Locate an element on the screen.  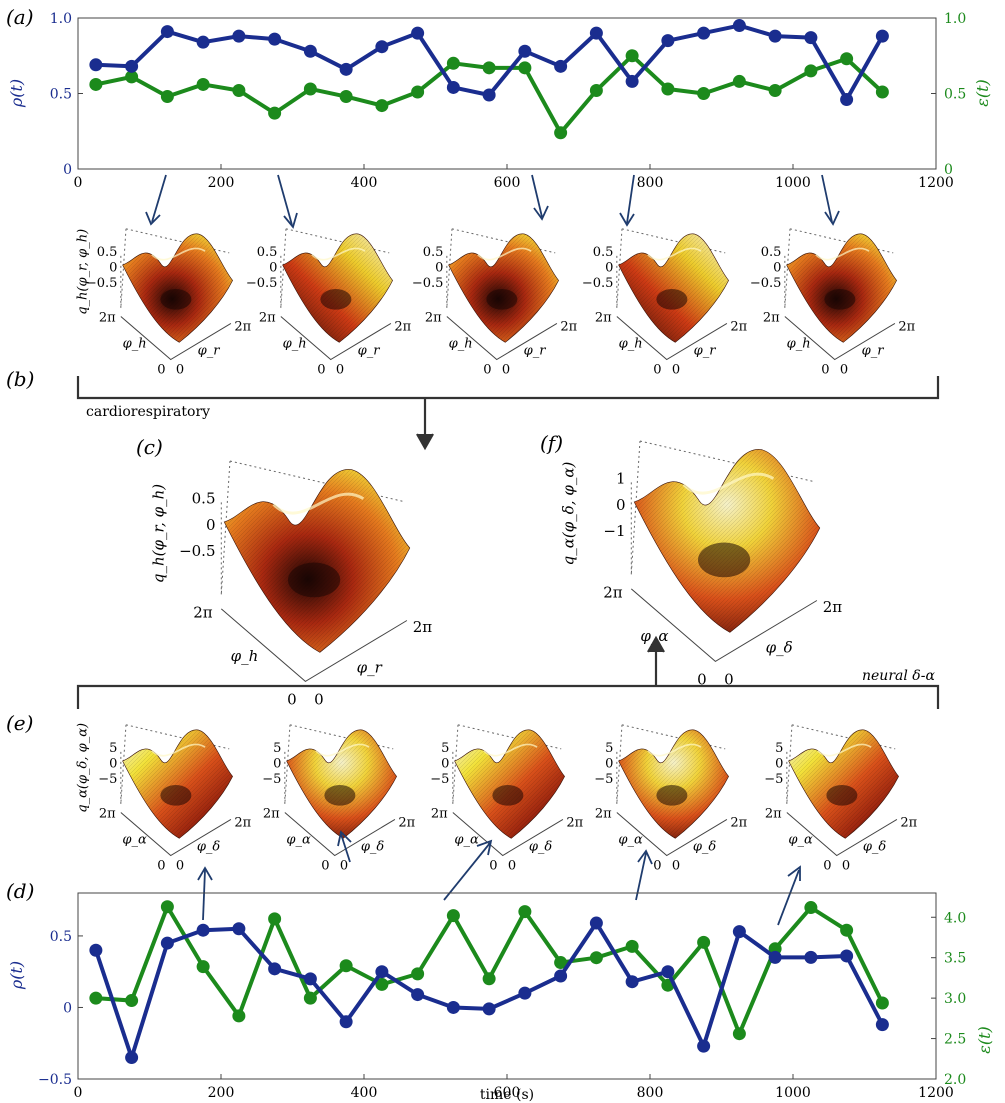
panel-b-surface-2-tick-2pi-right: 2π is located at coordinates (402, 326).